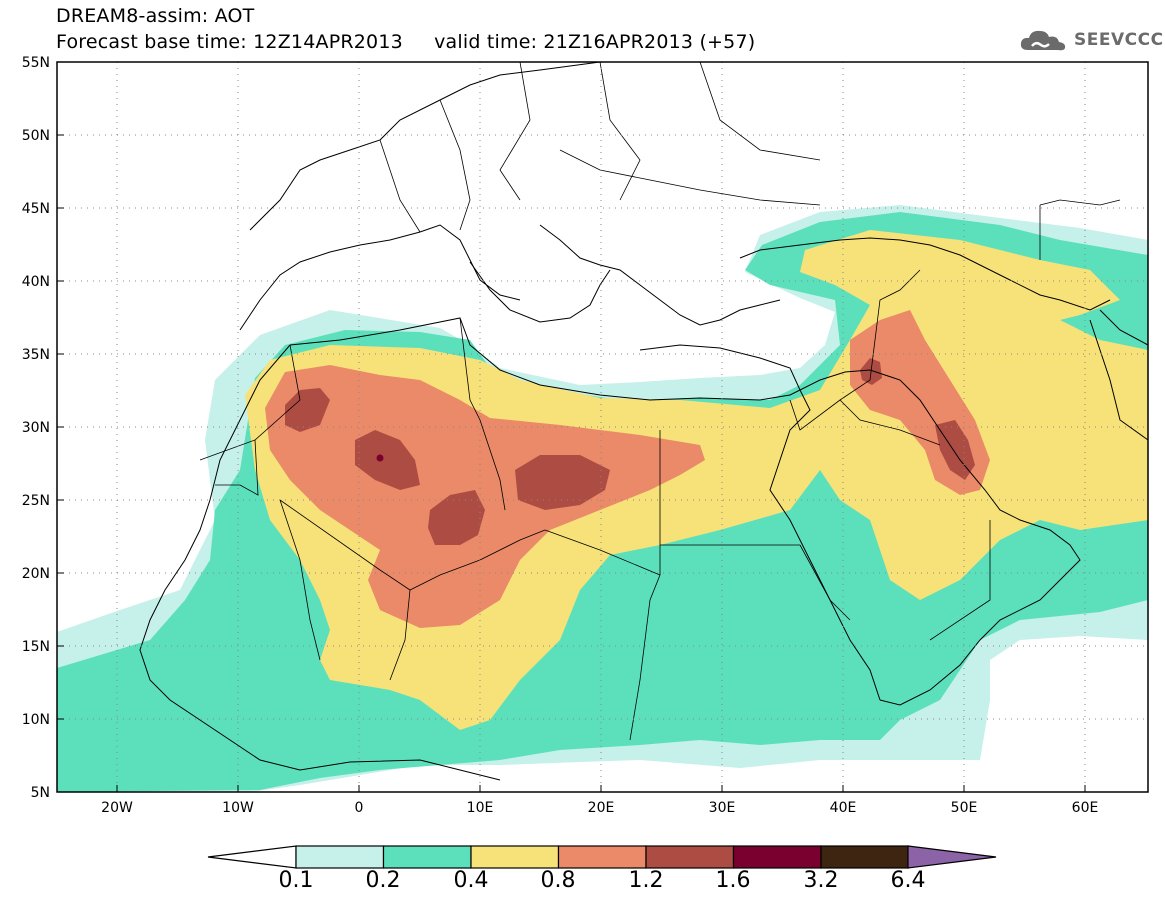 The image size is (1165, 905). Describe the element at coordinates (821, 880) in the screenshot. I see `colorbar-label: 3.2` at that location.